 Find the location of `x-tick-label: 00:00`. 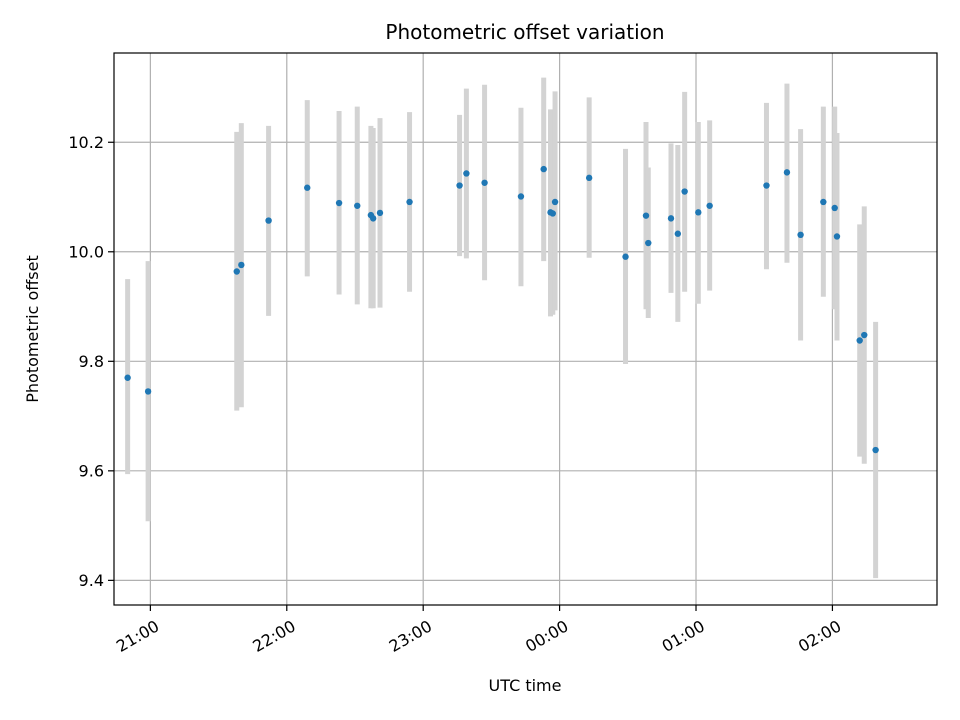

x-tick-label: 00:00 is located at coordinates (546, 636).